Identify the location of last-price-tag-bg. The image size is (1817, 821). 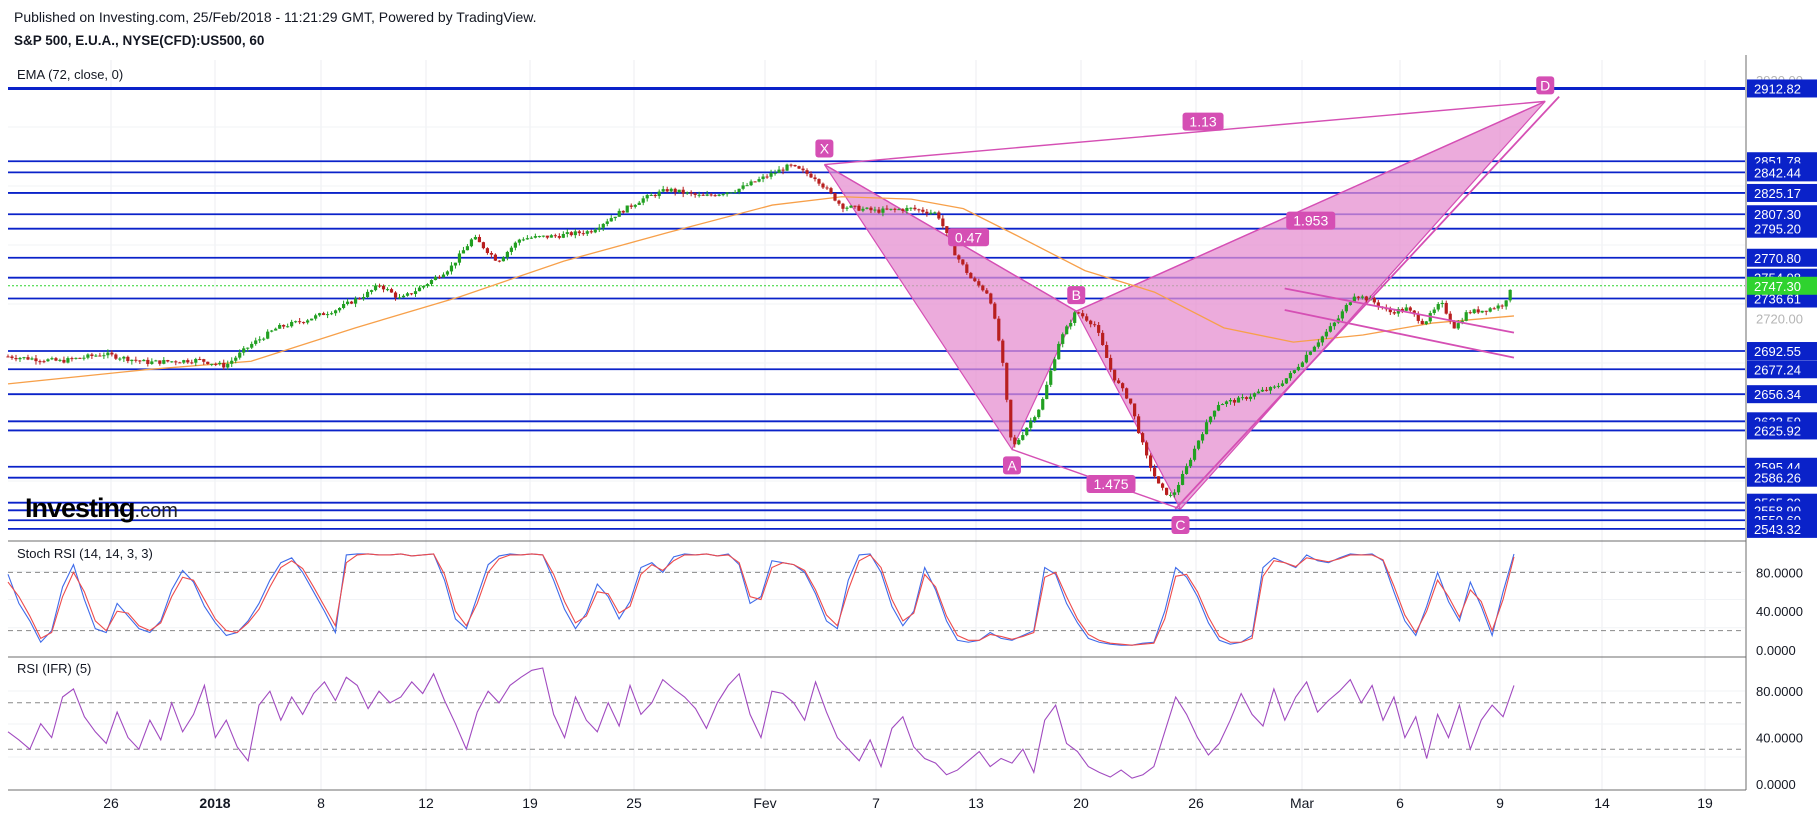
(1782, 285).